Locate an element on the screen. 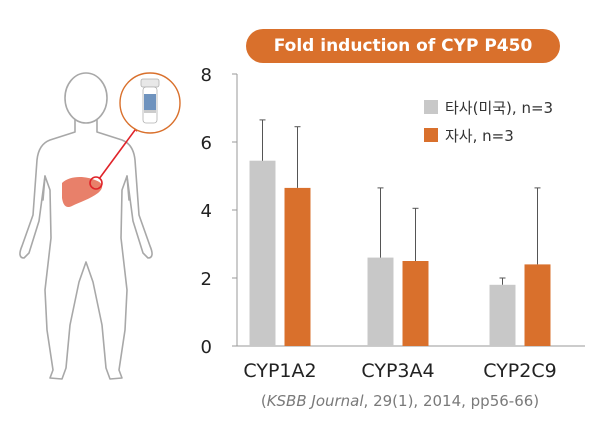  x-tick-label: CYP3A4 is located at coordinates (397, 371).